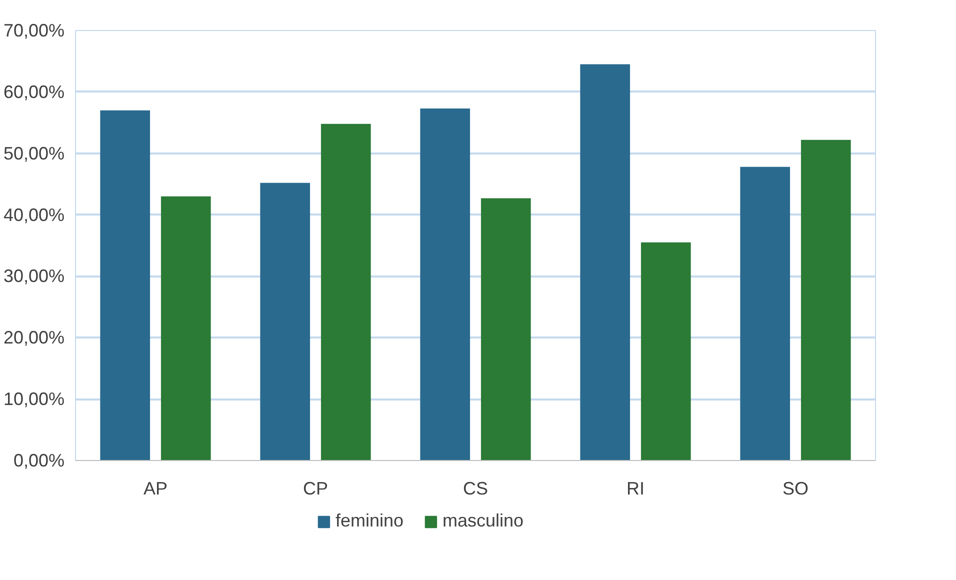  What do you see at coordinates (39, 460) in the screenshot?
I see `y-tick-label: 0,00%` at bounding box center [39, 460].